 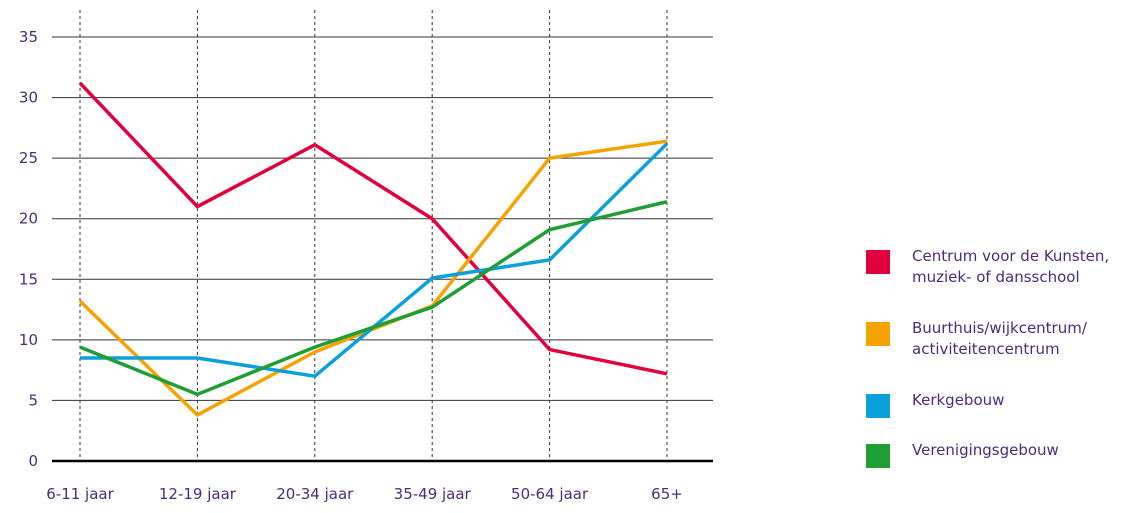 What do you see at coordinates (28, 219) in the screenshot?
I see `y-tick-label-20: 20` at bounding box center [28, 219].